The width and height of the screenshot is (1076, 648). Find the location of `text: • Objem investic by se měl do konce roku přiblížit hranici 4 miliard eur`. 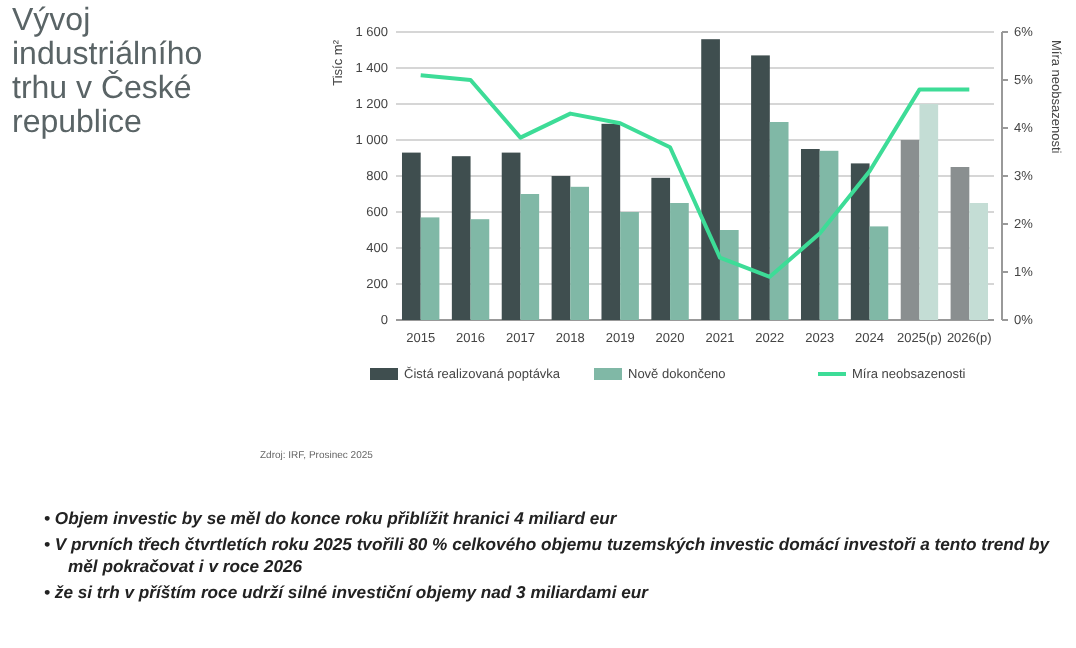

text: • Objem investic by se měl do konce roku přiblížit hranici 4 miliard eur is located at coordinates (331, 519).